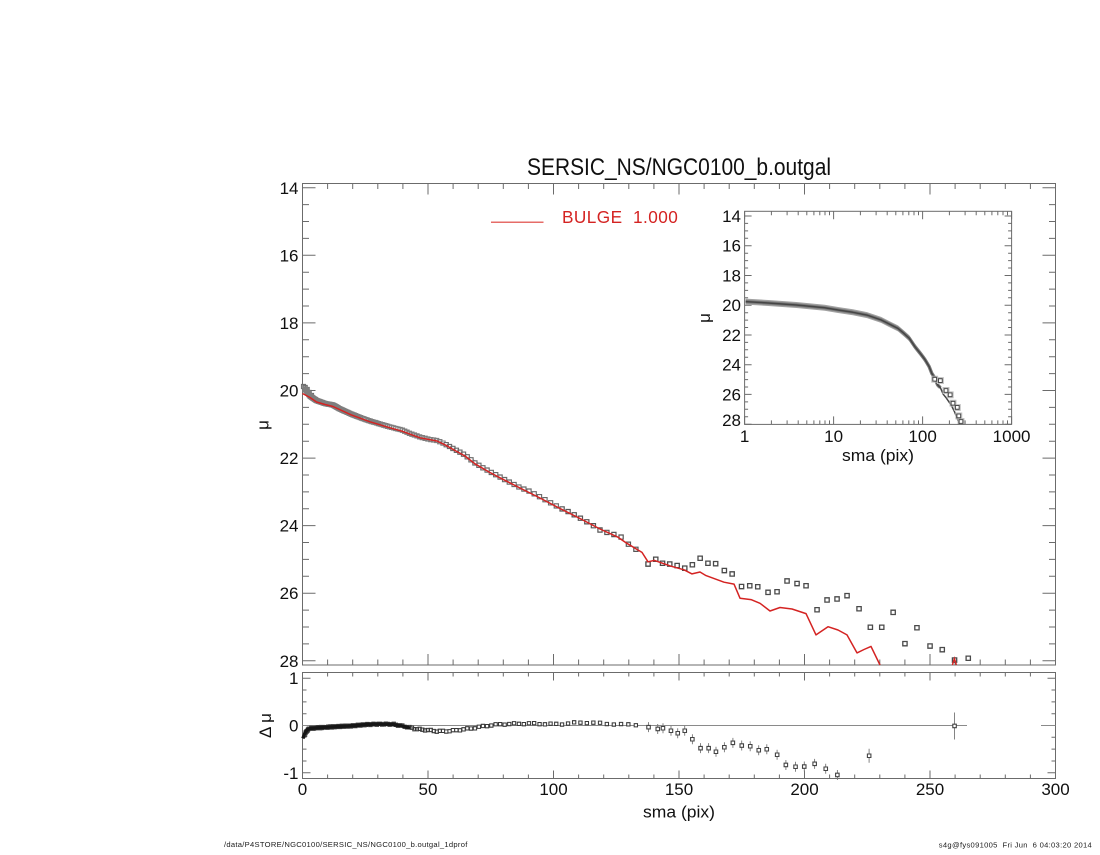 The width and height of the screenshot is (1100, 855). I want to click on svg-text: 200, so click(804, 789).